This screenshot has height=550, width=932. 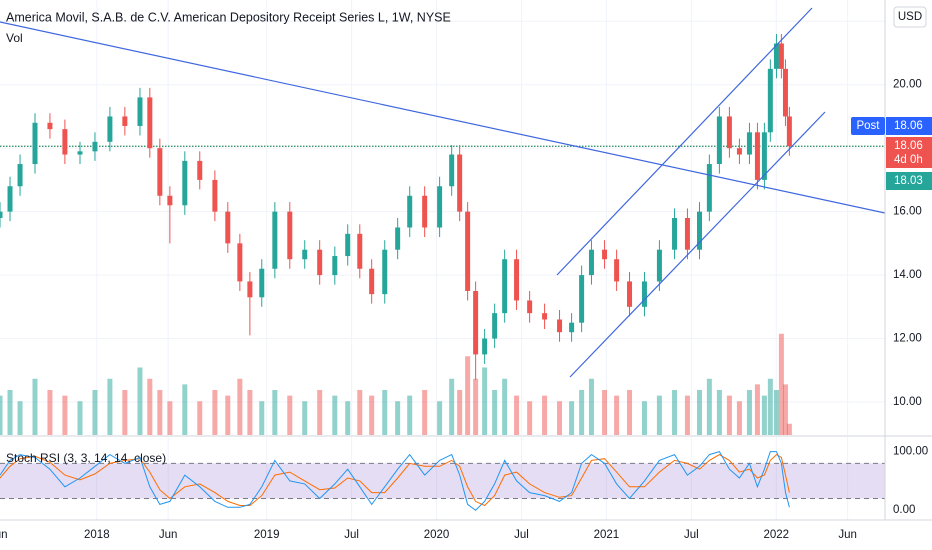 I want to click on y-tick-label: 16.00, so click(x=907, y=212).